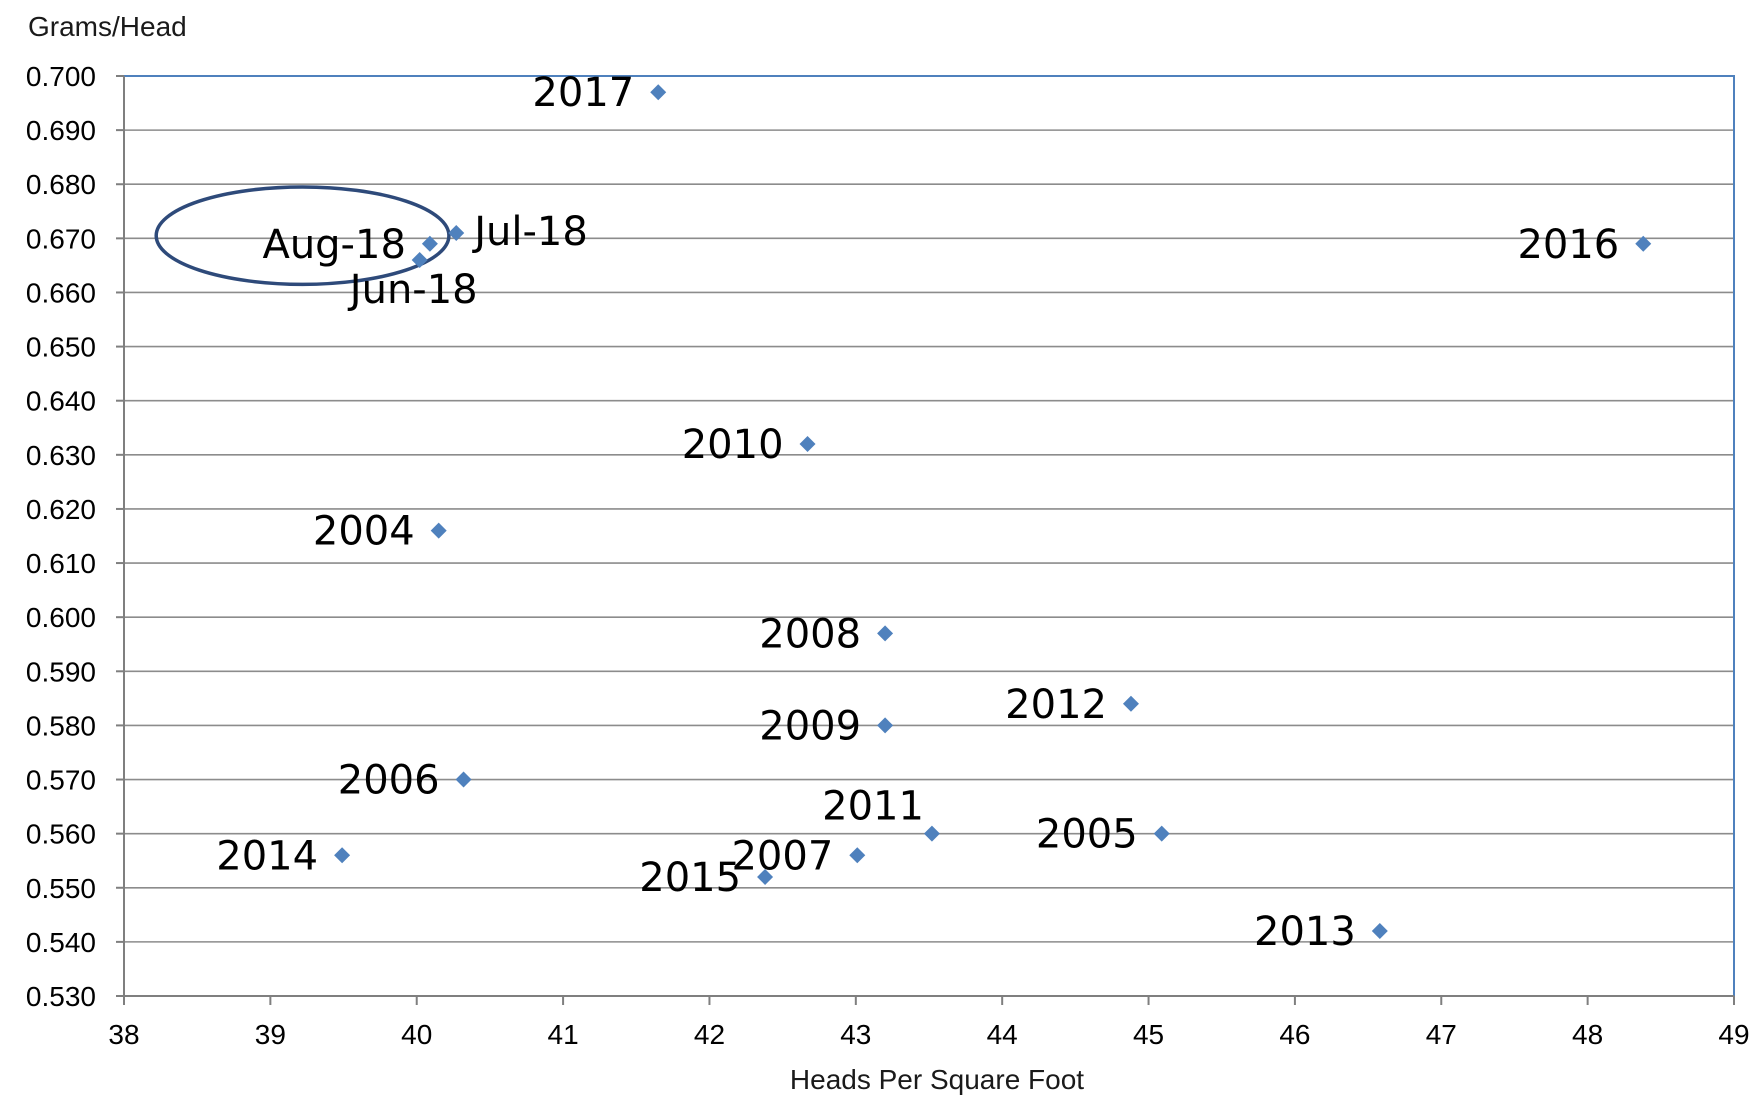  What do you see at coordinates (61, 184) in the screenshot?
I see `y-tick-label: 0.680` at bounding box center [61, 184].